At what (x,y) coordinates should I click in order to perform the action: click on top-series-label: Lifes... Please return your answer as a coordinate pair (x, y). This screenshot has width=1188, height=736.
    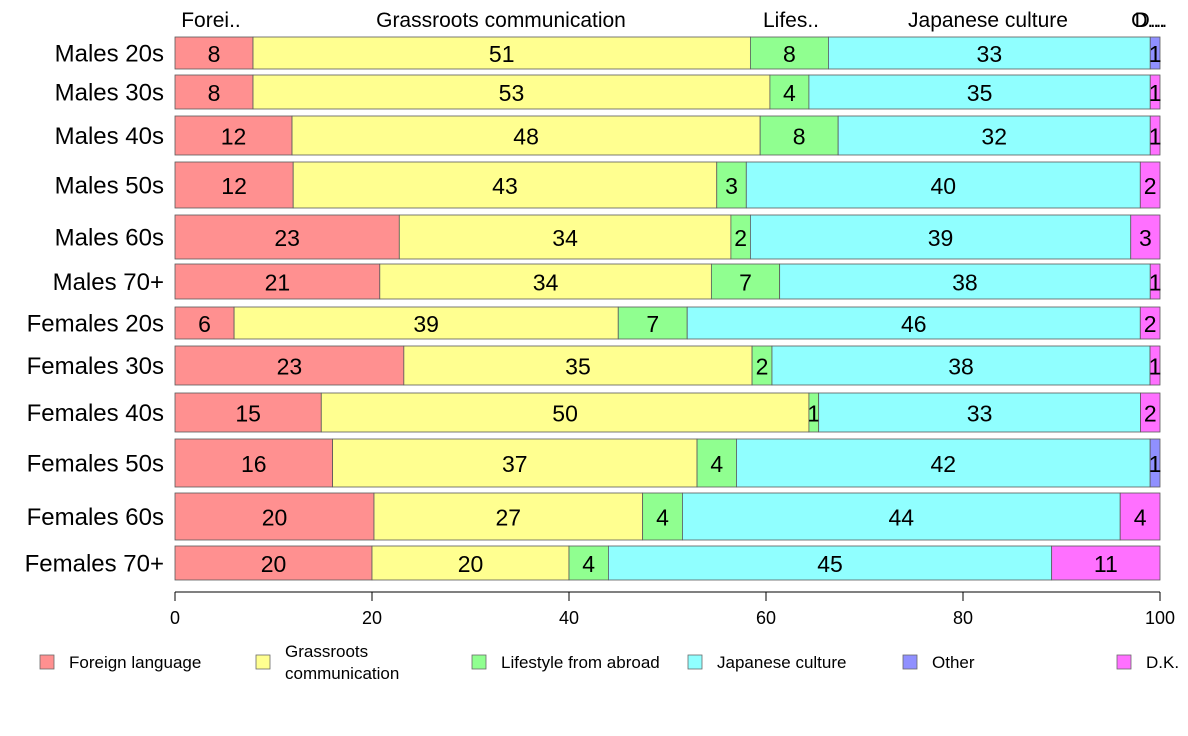
    Looking at the image, I should click on (791, 20).